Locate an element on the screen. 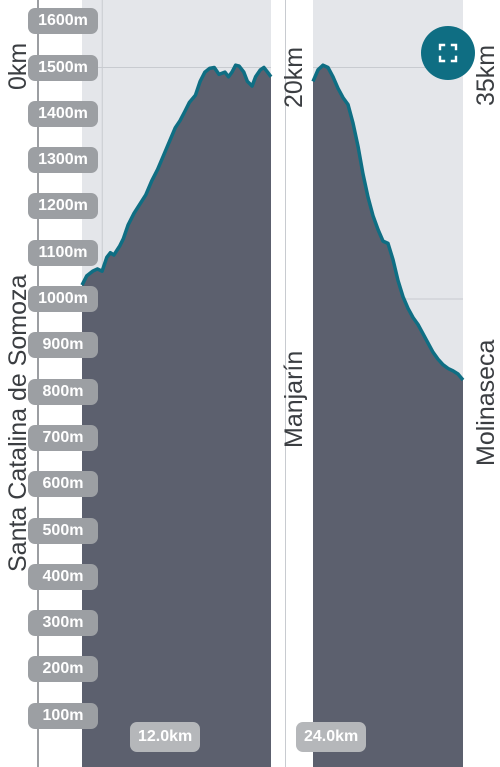 The image size is (500, 767). waypoint-name-mid: Manjarín is located at coordinates (294, 399).